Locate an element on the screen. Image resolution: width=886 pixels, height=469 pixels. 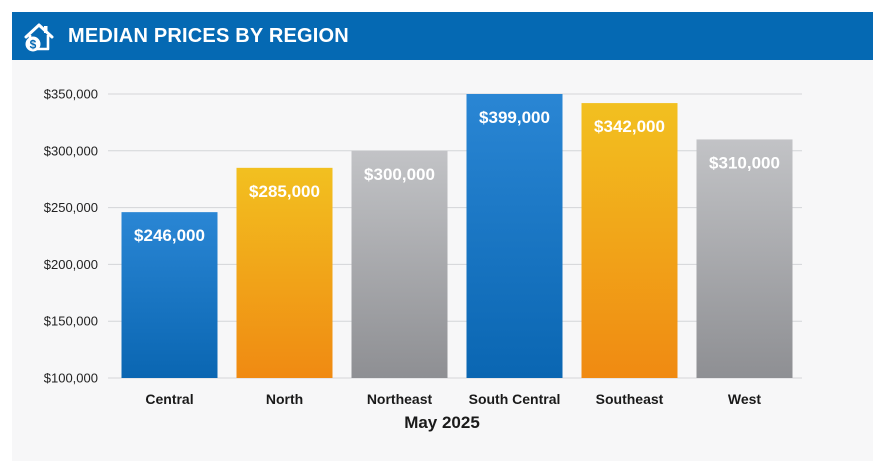
x-tick-label: South Central is located at coordinates (515, 399).